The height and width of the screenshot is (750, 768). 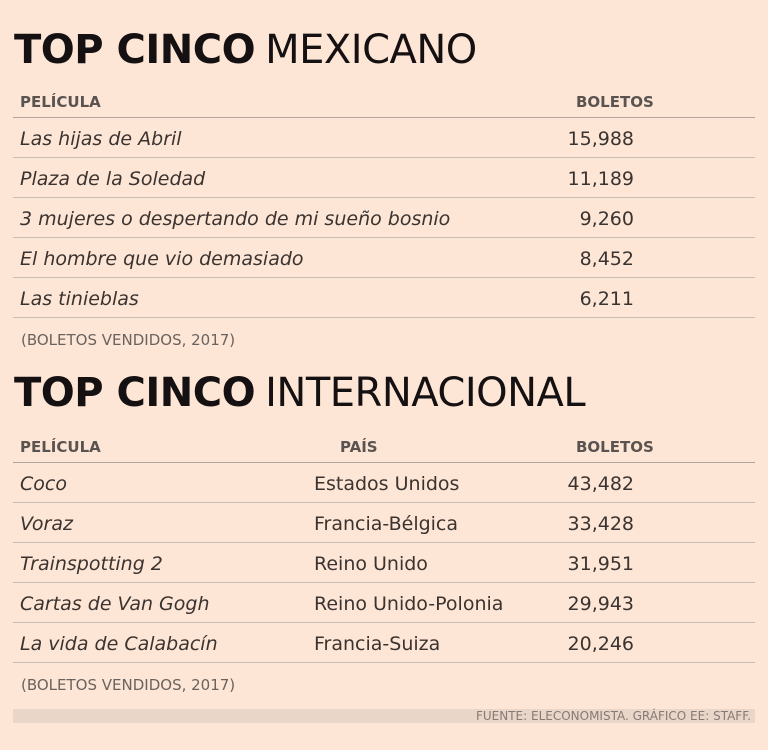 I want to click on table-row: Las hijas de Abril 15,988, so click(x=384, y=138).